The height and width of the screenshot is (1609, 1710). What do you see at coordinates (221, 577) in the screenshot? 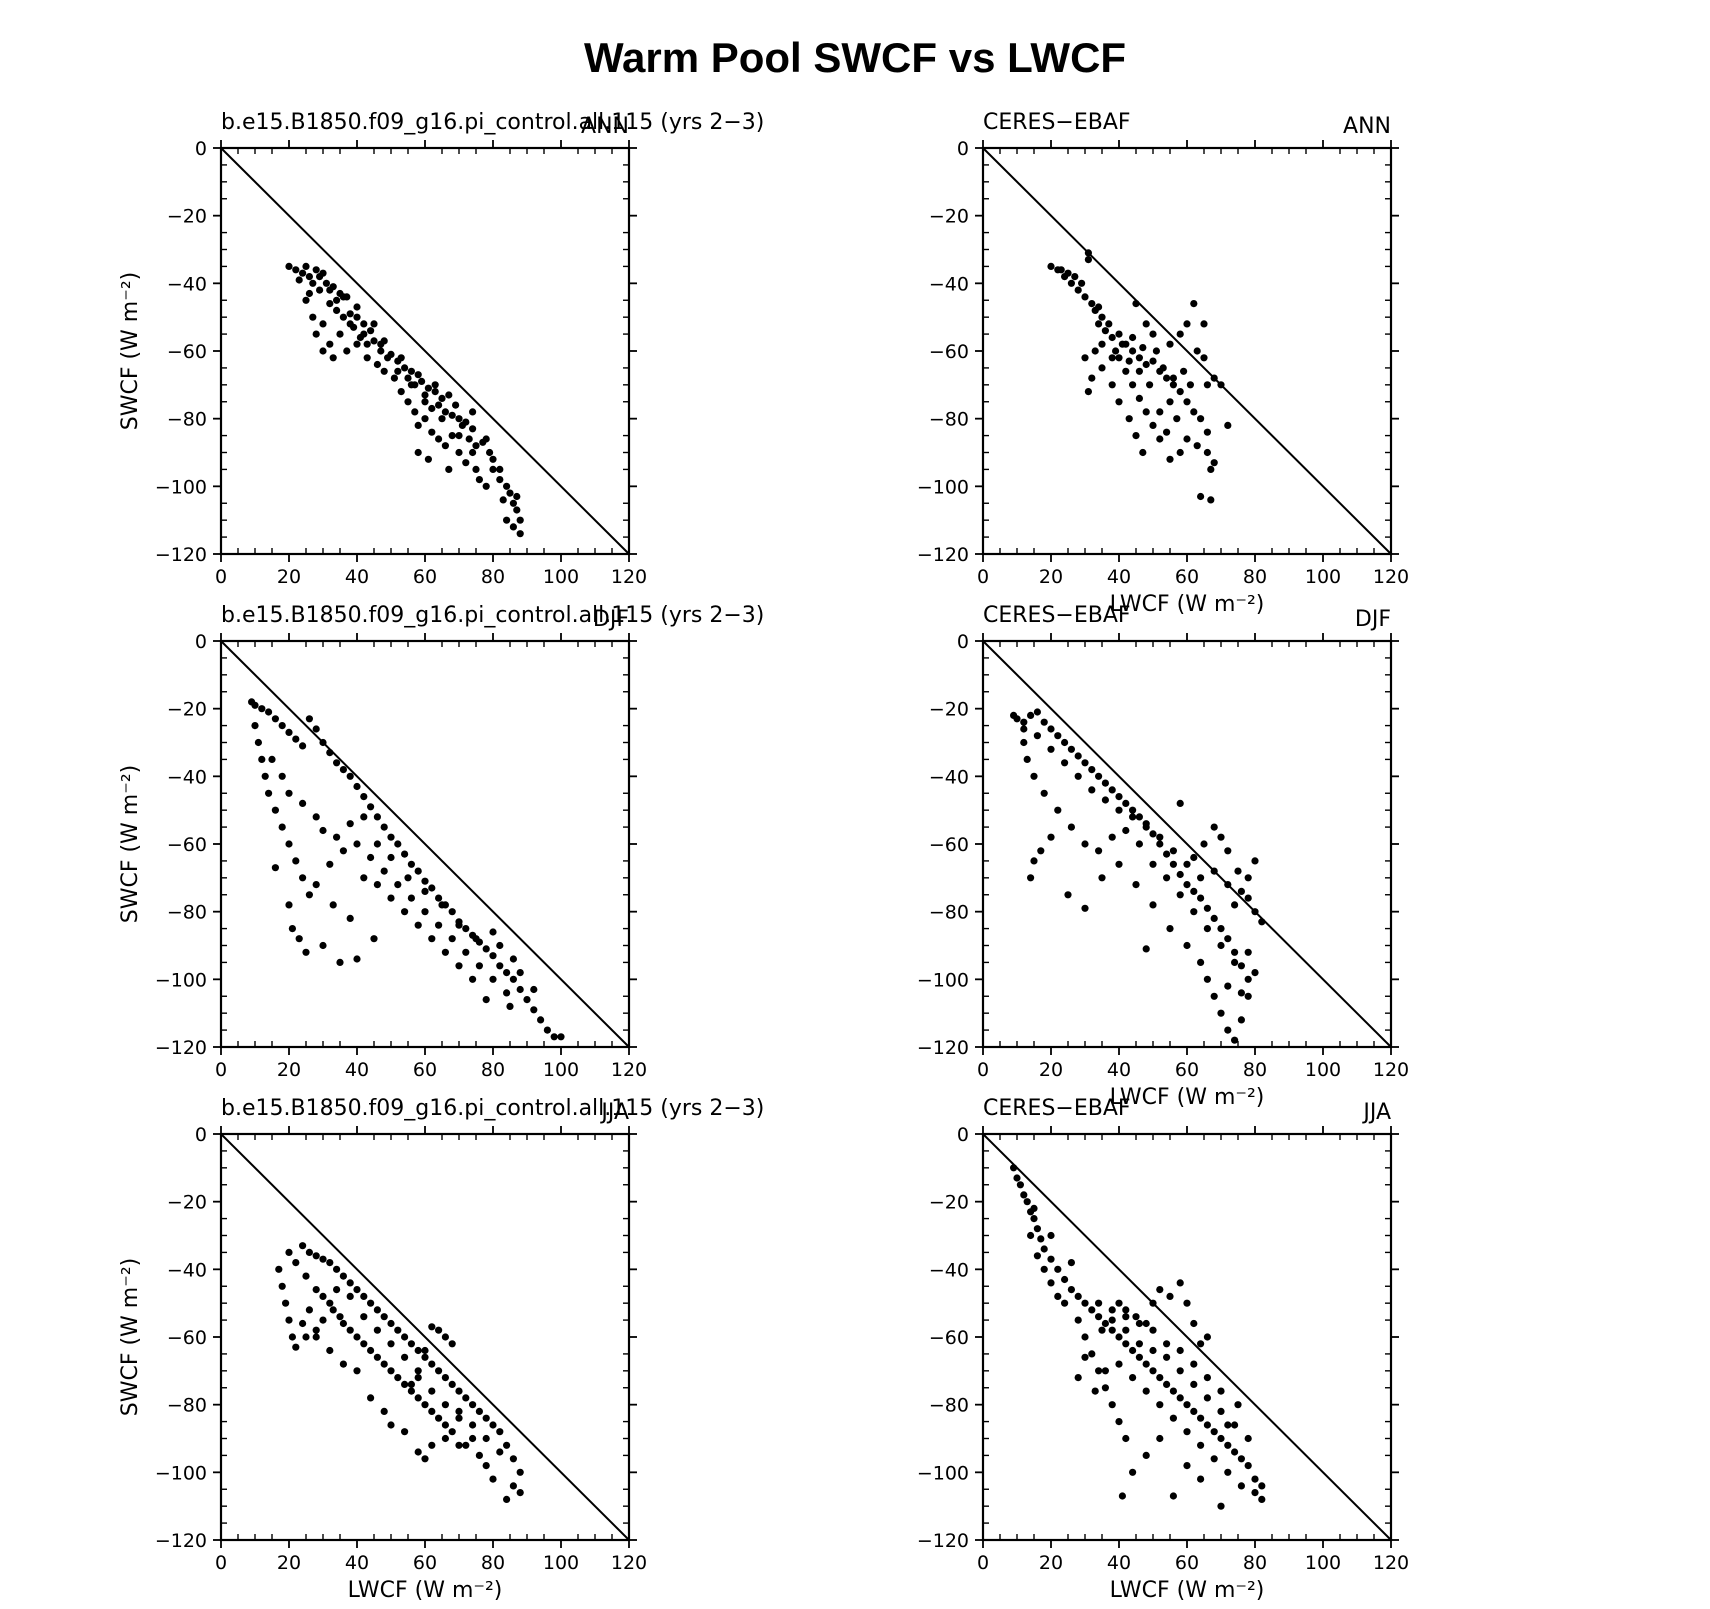
I see `x-tick-label: 0` at bounding box center [221, 577].